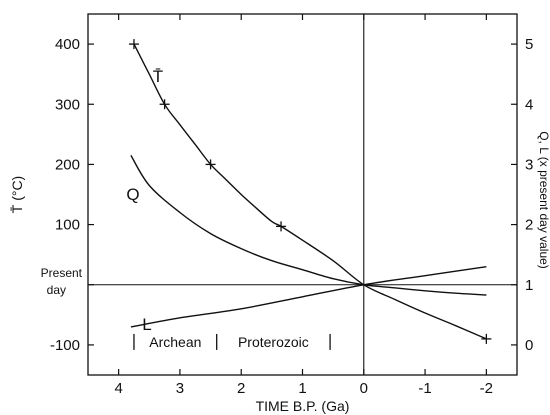  What do you see at coordinates (158, 76) in the screenshot?
I see `series-t-label: T̄` at bounding box center [158, 76].